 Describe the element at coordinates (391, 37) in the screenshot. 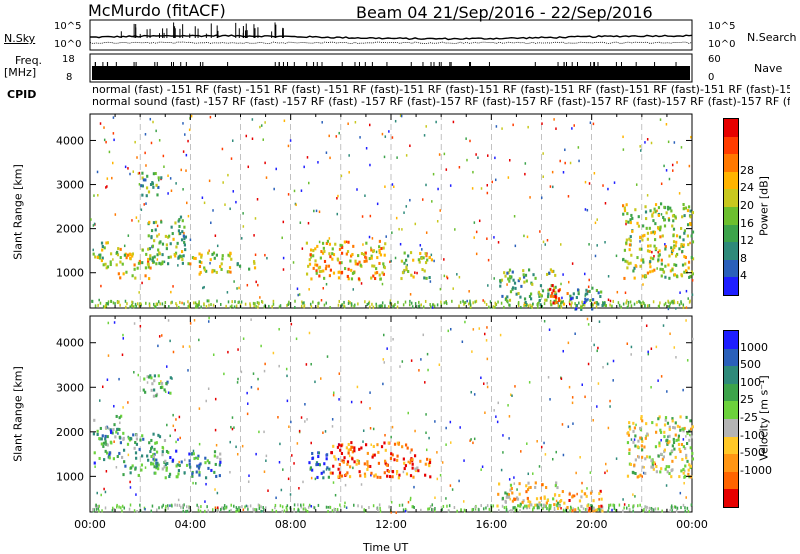

I see `nsky-line` at that location.